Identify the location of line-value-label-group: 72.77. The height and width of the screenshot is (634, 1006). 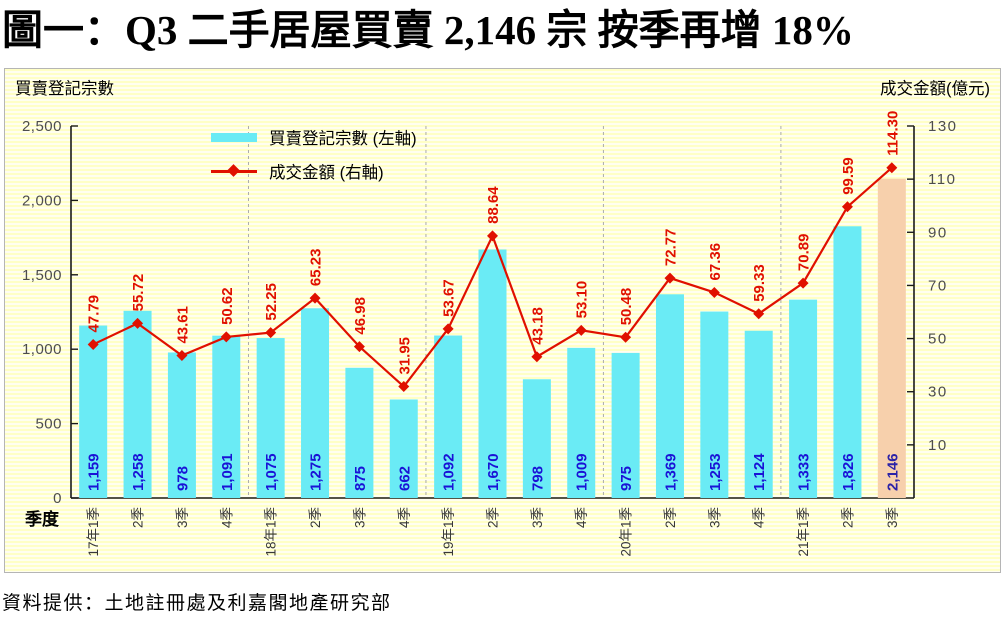
(670, 248).